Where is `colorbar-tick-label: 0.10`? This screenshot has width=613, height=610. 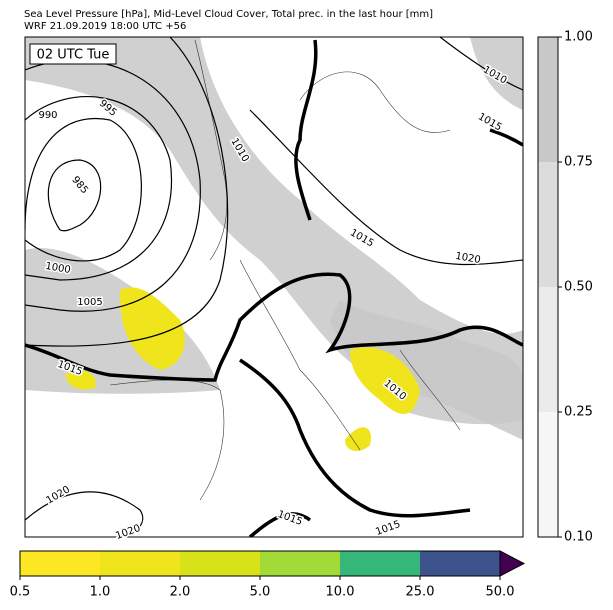 colorbar-tick-label: 0.10 is located at coordinates (578, 537).